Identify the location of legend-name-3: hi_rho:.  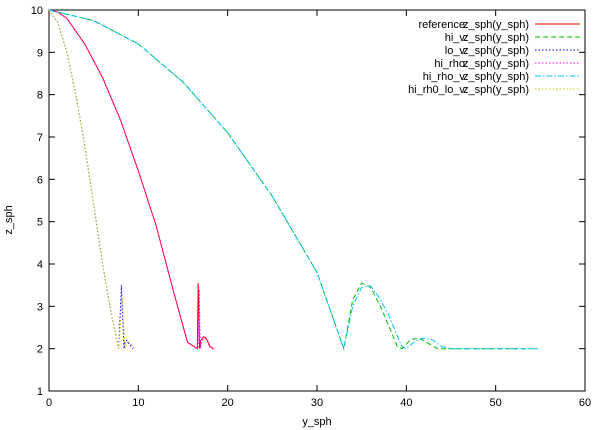
(451, 64).